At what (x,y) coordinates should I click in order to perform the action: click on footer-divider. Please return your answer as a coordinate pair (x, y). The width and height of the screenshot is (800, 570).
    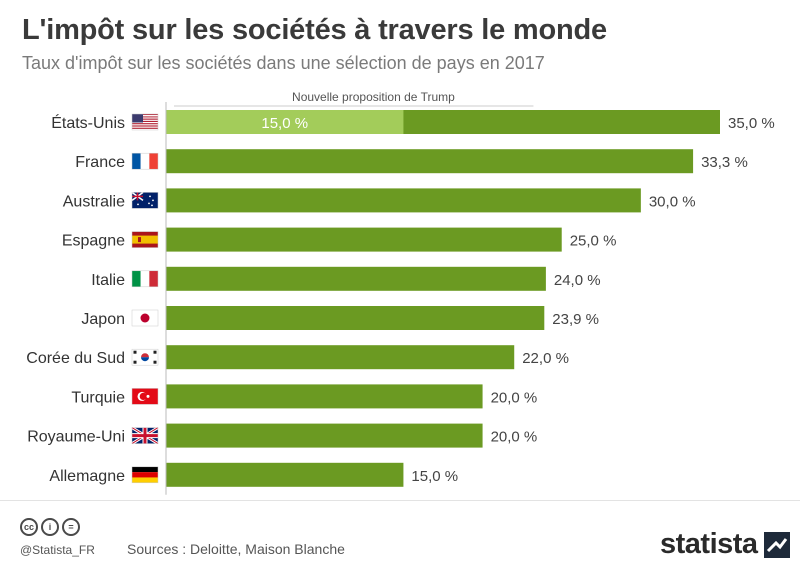
    Looking at the image, I should click on (400, 500).